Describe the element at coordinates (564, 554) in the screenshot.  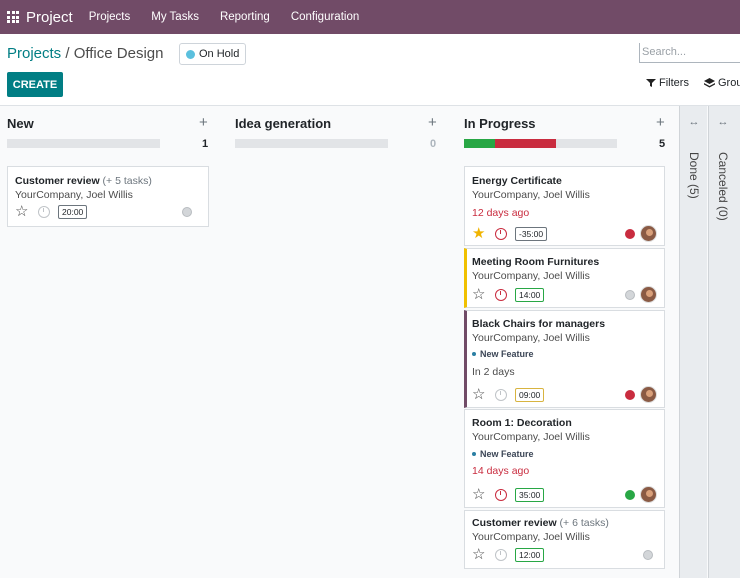
I see `task-footer: ☆ 12:00` at that location.